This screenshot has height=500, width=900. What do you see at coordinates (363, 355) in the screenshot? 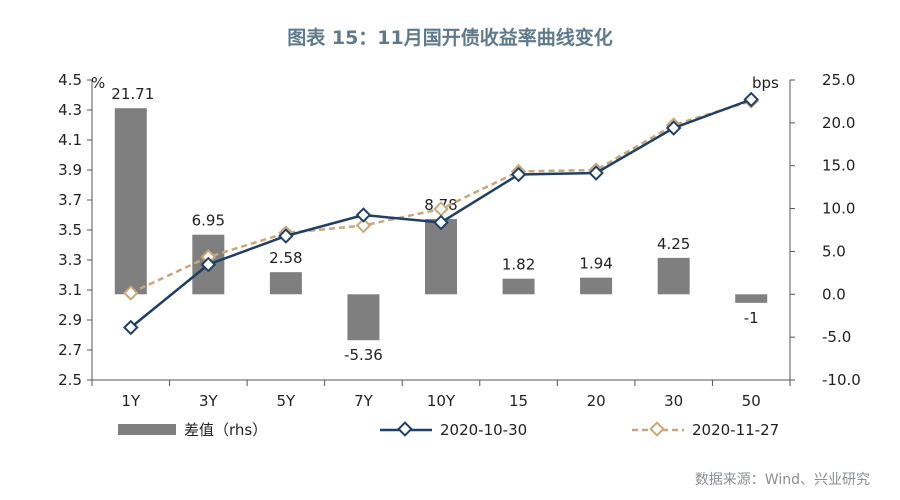
I see `bar-data-label: -5.36` at bounding box center [363, 355].